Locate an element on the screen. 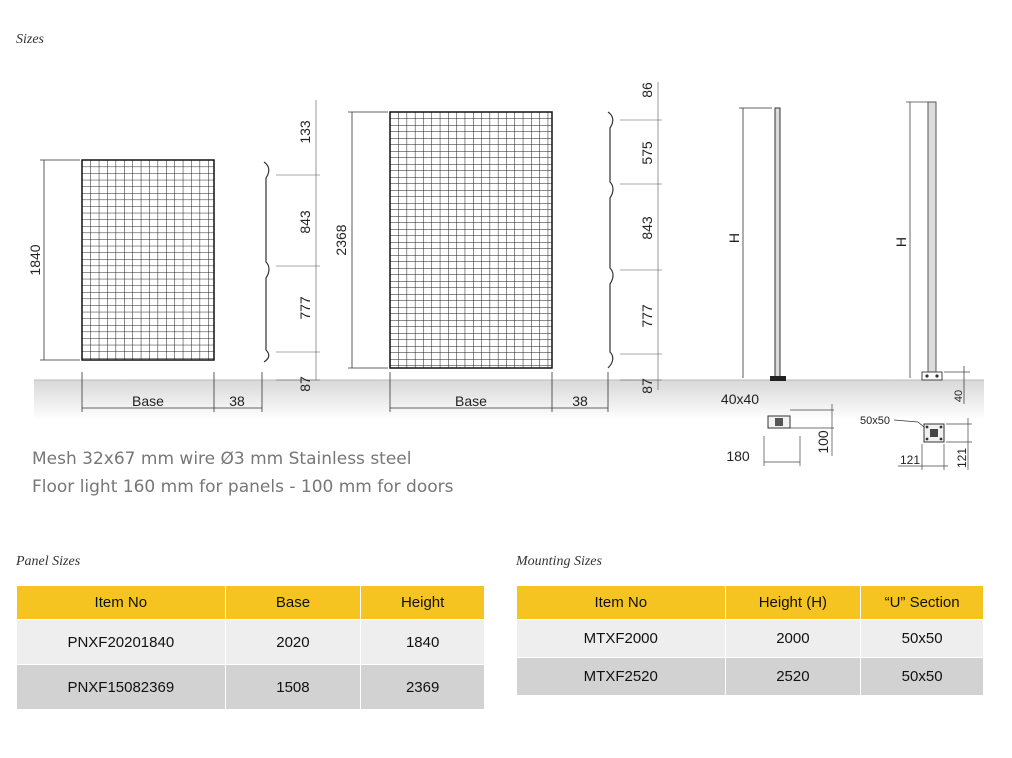 The height and width of the screenshot is (758, 1012). mounting-sizes-heading: Mounting Sizes is located at coordinates (559, 561).